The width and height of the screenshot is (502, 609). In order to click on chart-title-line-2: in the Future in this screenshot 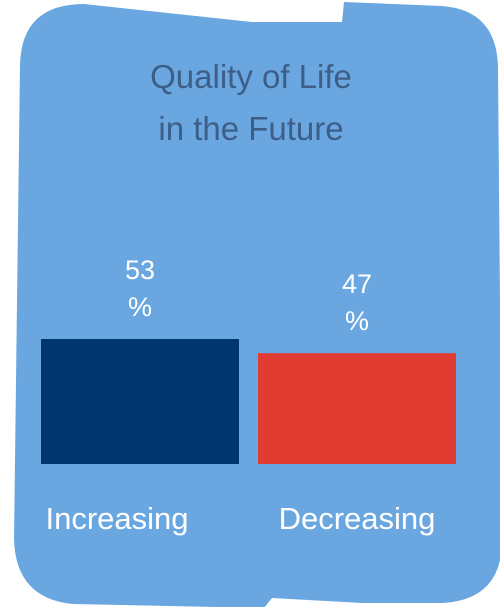, I will do `click(251, 128)`.